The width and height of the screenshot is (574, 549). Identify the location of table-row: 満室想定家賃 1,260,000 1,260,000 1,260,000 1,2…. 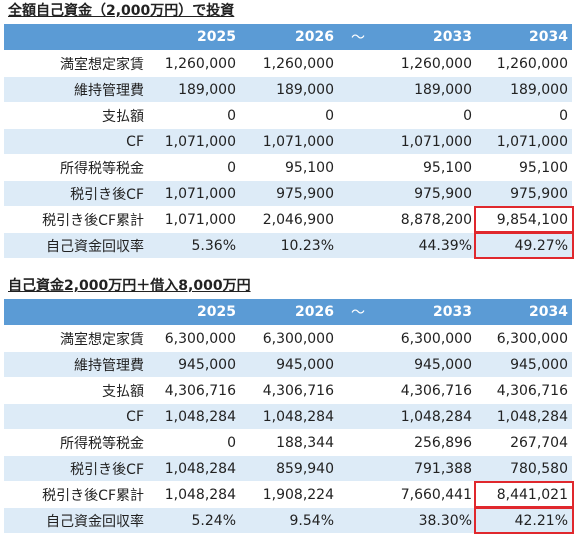
(288, 63).